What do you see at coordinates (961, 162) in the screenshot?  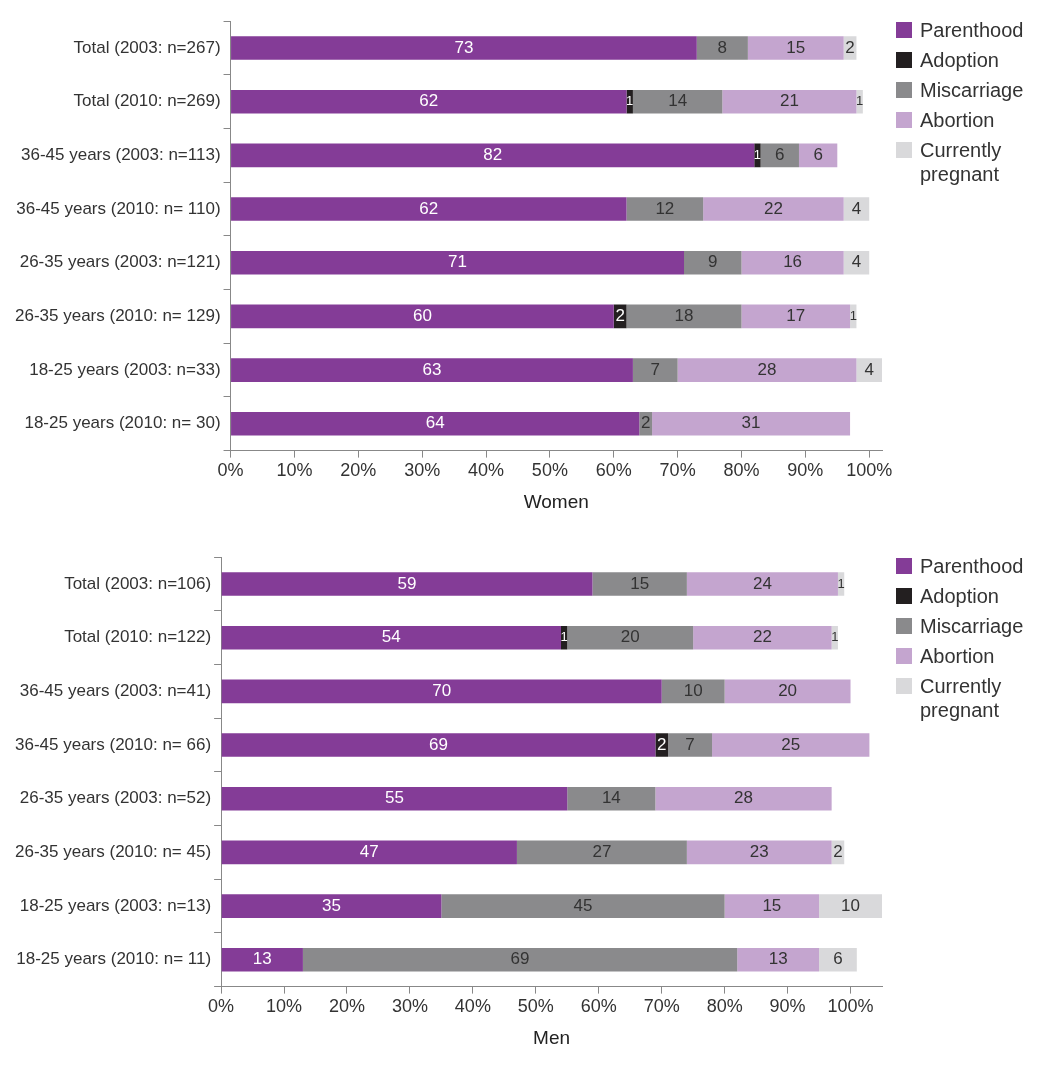 I see `legend-label: Currently pregnant` at bounding box center [961, 162].